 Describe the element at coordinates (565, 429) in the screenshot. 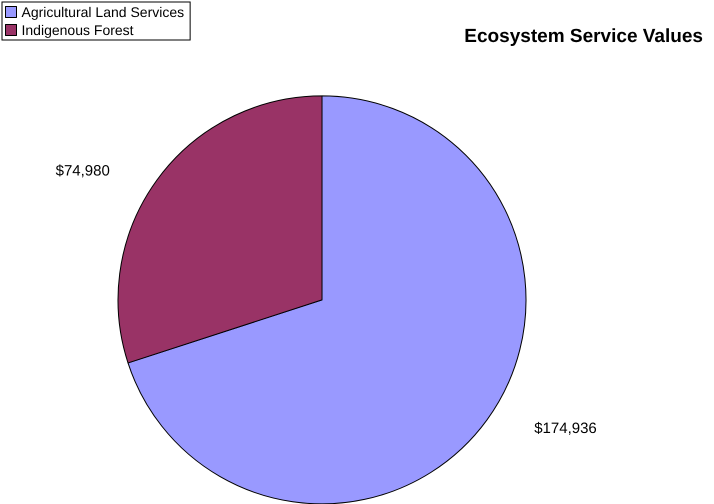

I see `data-label: $174,936` at that location.